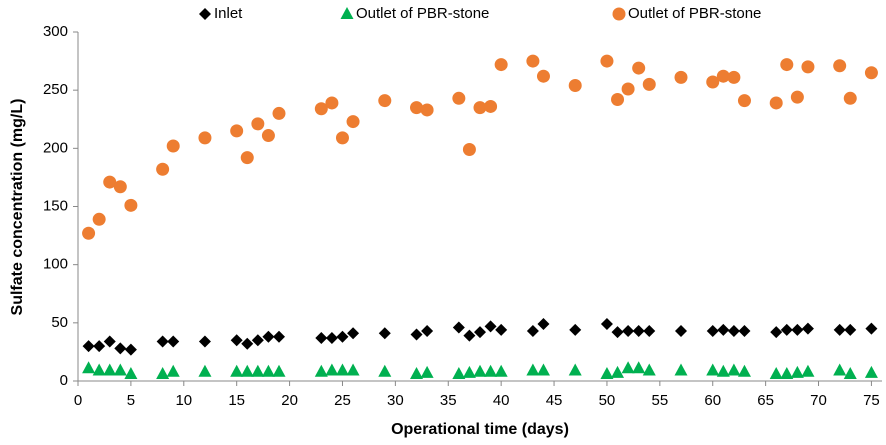 This screenshot has width=886, height=445. What do you see at coordinates (55, 205) in the screenshot?
I see `y-tick-label: 150` at bounding box center [55, 205].